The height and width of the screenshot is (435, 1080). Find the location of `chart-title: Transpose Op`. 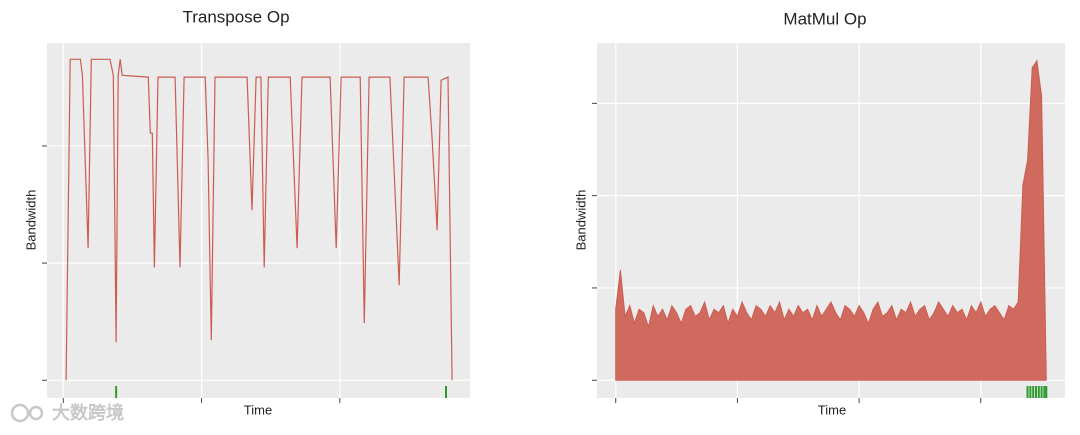

chart-title: Transpose Op is located at coordinates (235, 16).